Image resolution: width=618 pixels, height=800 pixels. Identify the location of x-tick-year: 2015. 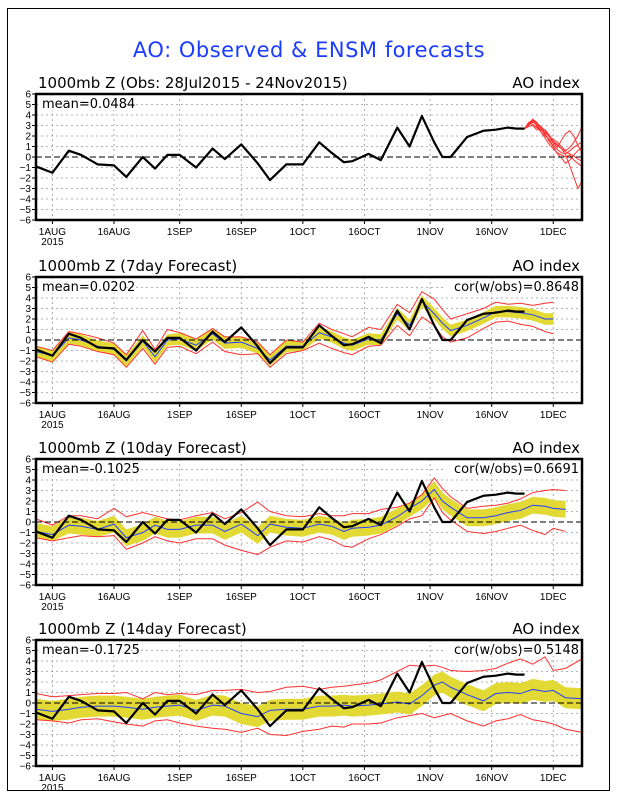
(52, 425).